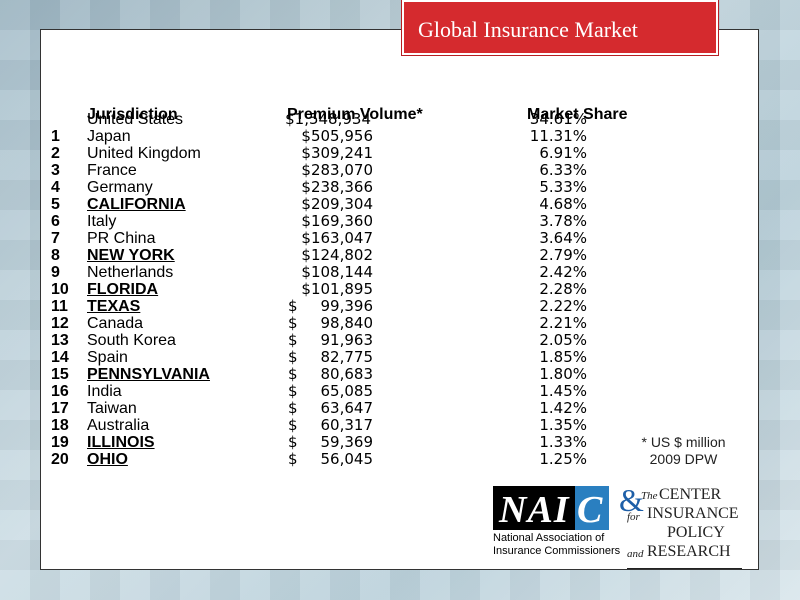 Image resolution: width=800 pixels, height=600 pixels. What do you see at coordinates (55, 170) in the screenshot?
I see `rank-number: 3` at bounding box center [55, 170].